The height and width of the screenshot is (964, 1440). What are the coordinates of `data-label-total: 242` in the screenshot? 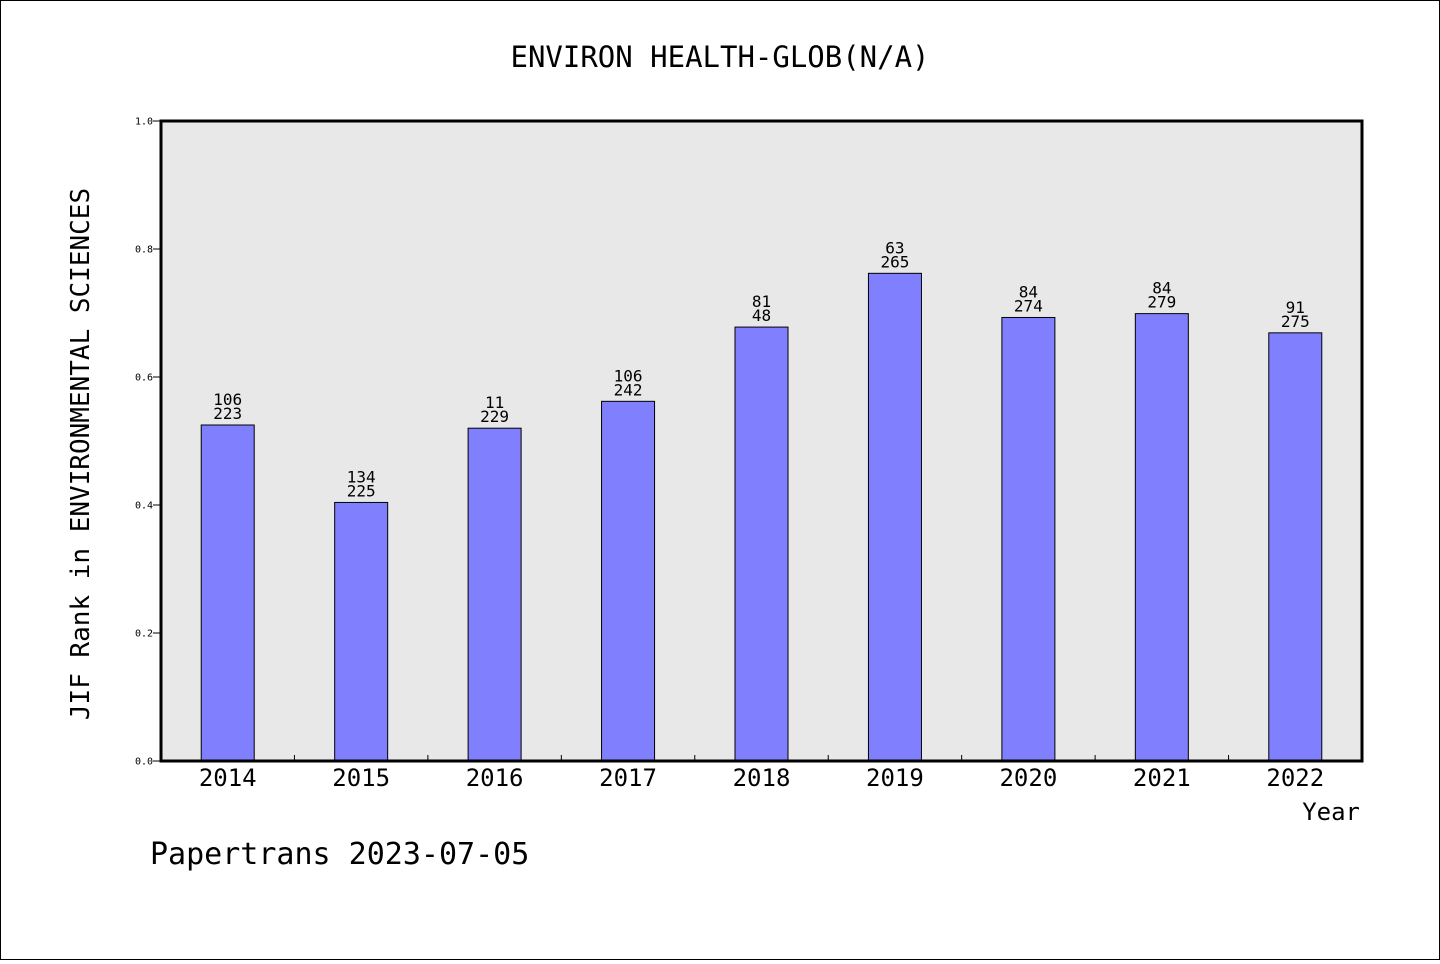 It's located at (628, 389).